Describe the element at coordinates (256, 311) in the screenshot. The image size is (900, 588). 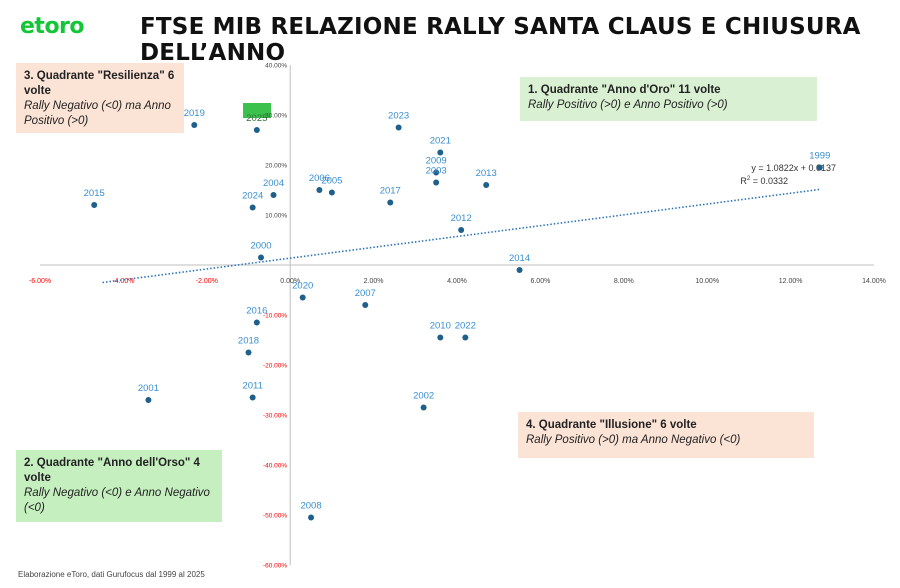
I see `point-label-2016: 2016` at that location.